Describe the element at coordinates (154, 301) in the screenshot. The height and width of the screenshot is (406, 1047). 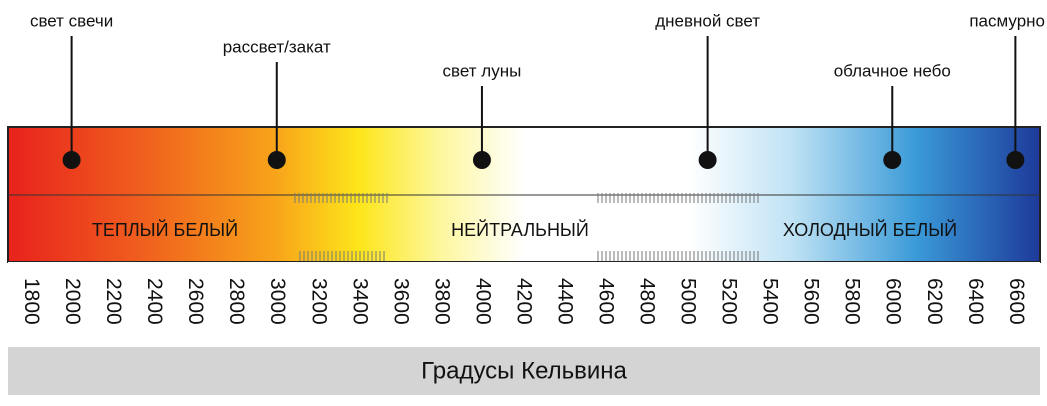
I see `x-tick-label: 2400` at that location.